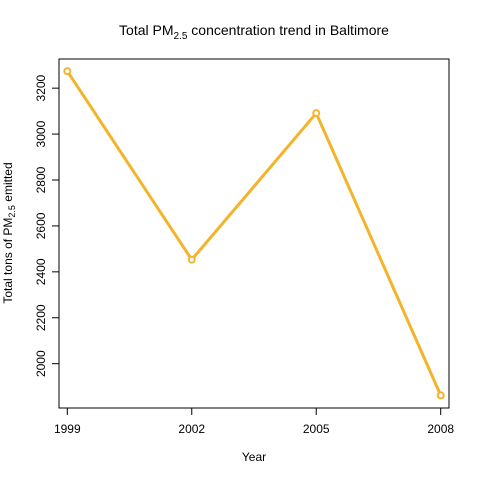 Image resolution: width=480 pixels, height=480 pixels. What do you see at coordinates (181, 36) in the screenshot?
I see `chart-title-subscript: 2.5` at bounding box center [181, 36].